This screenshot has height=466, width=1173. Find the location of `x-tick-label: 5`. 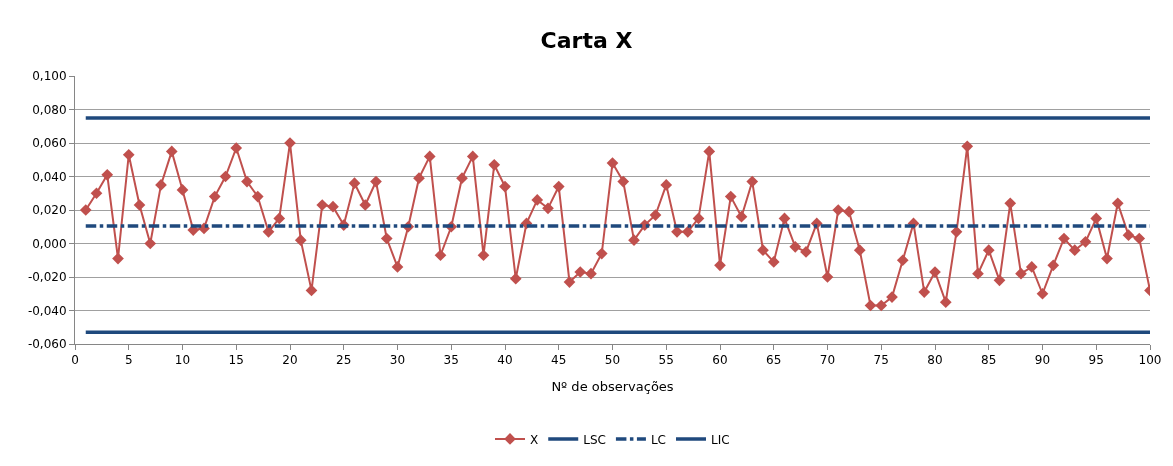

x-tick-label: 5 is located at coordinates (128, 360).